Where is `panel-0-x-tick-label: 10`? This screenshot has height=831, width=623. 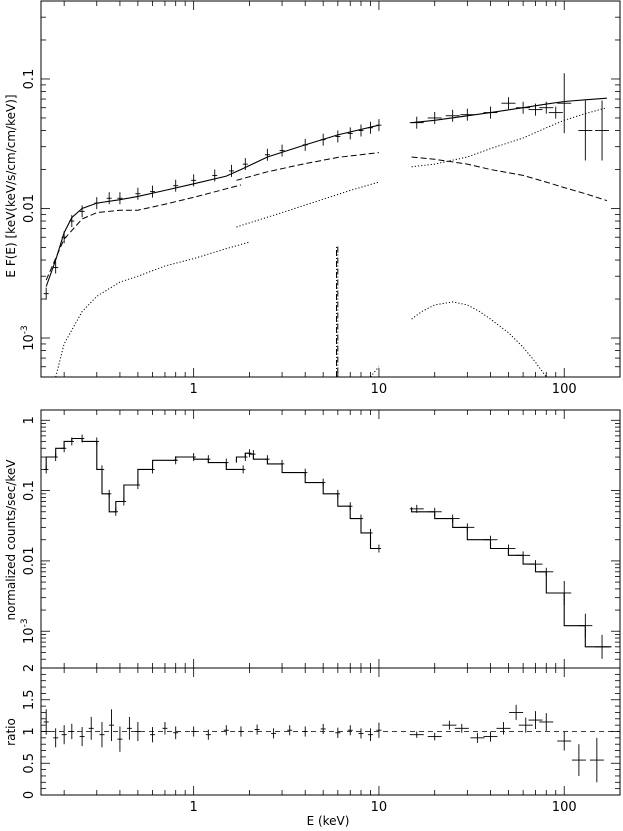 panel-0-x-tick-label: 10 is located at coordinates (379, 389).